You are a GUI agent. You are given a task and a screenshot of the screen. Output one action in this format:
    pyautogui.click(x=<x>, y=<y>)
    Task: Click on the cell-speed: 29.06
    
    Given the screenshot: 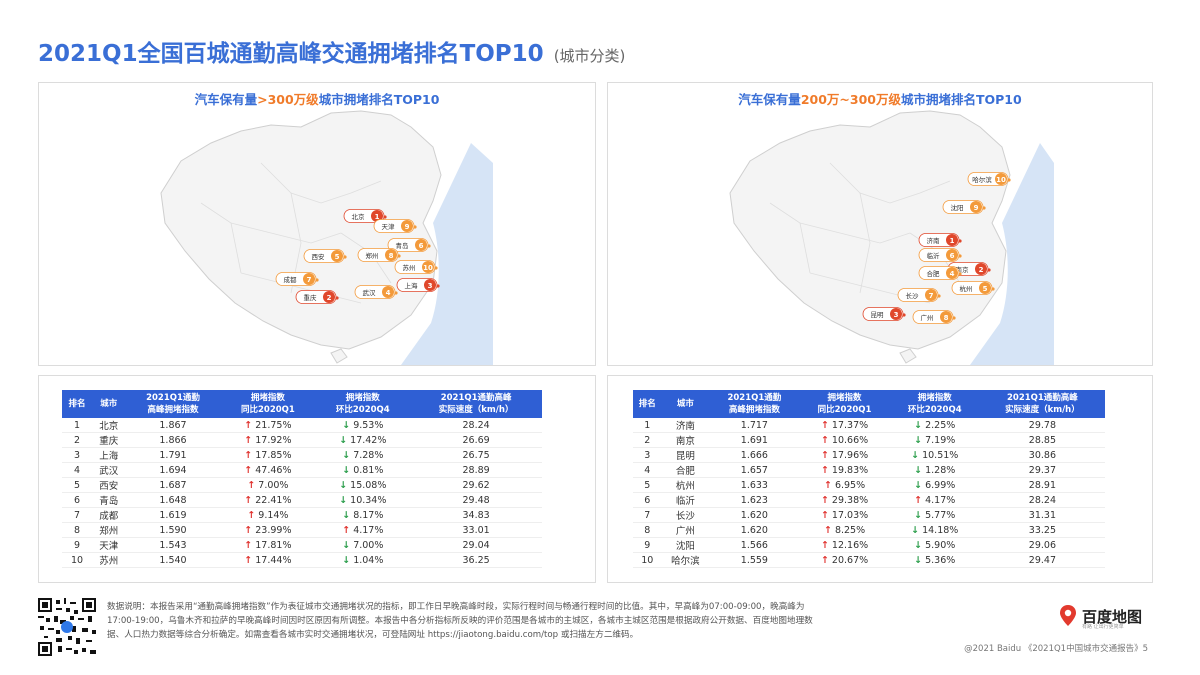 What is the action you would take?
    pyautogui.click(x=1042, y=545)
    